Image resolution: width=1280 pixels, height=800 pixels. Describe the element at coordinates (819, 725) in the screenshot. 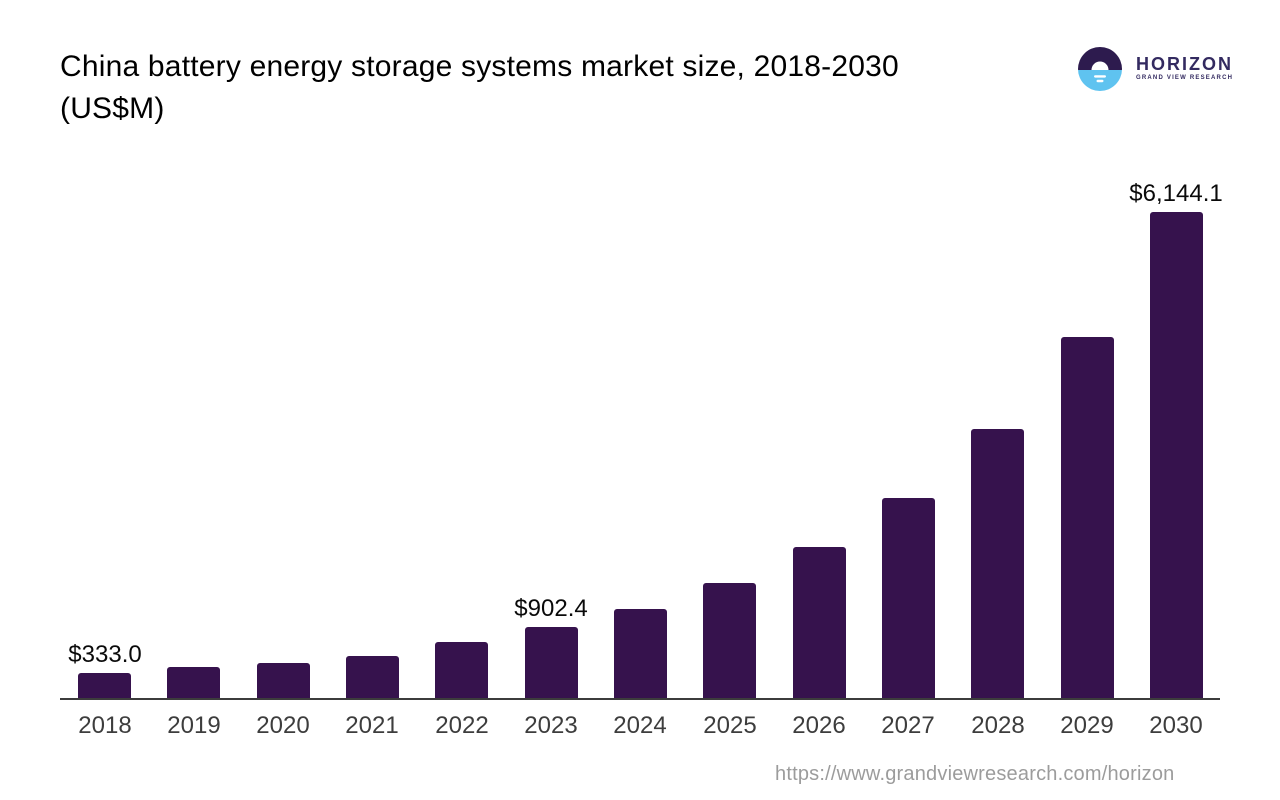

I see `year-label-2026: 2026` at that location.